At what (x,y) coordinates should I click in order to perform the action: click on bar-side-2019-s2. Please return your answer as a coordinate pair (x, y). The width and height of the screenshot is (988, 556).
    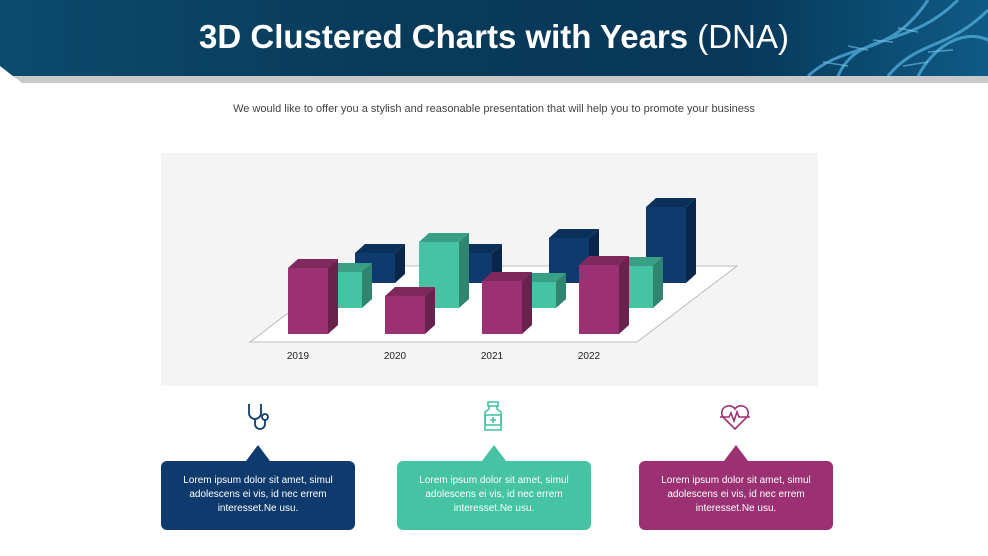
    Looking at the image, I should click on (367, 285).